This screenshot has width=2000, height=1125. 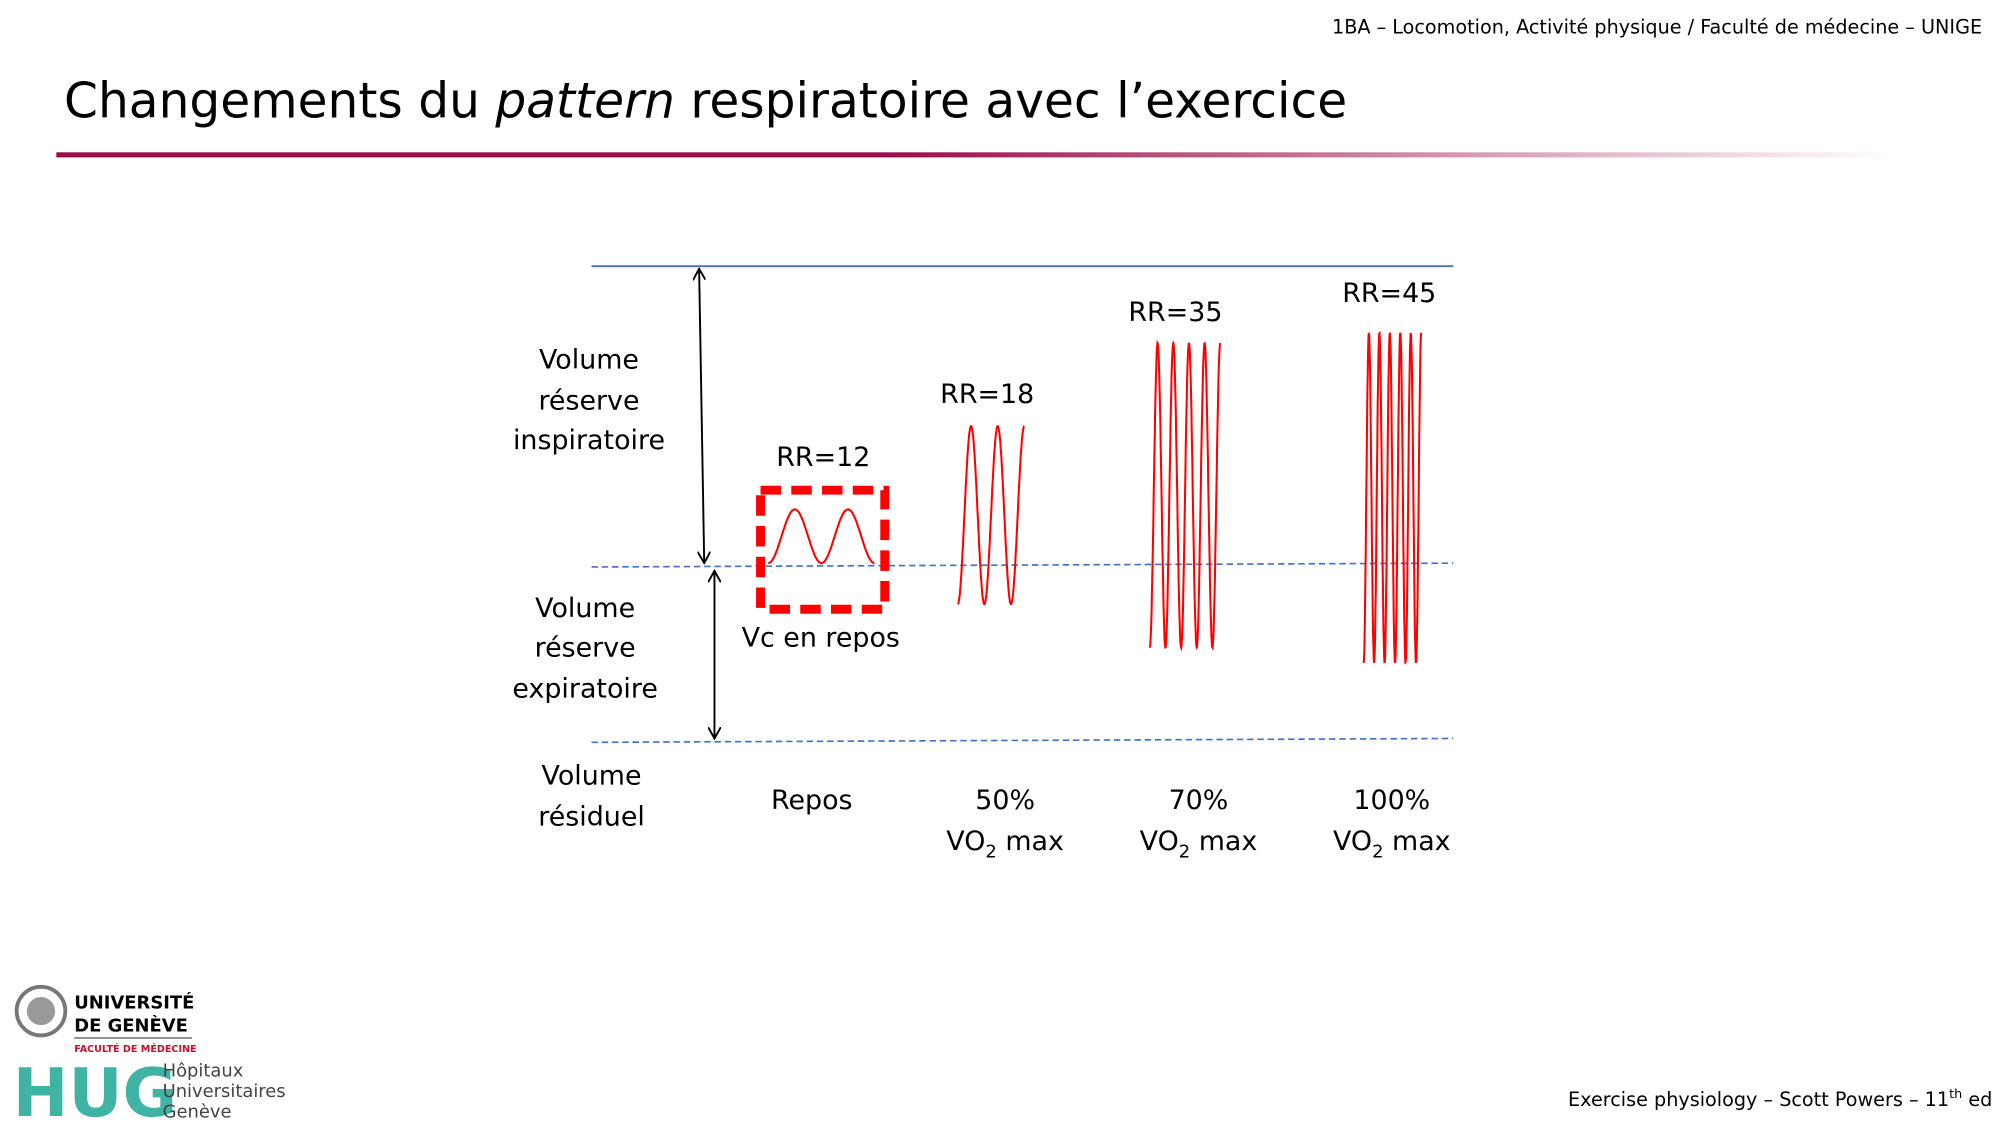 What do you see at coordinates (95, 1089) in the screenshot?
I see `hug-logo: HUG` at bounding box center [95, 1089].